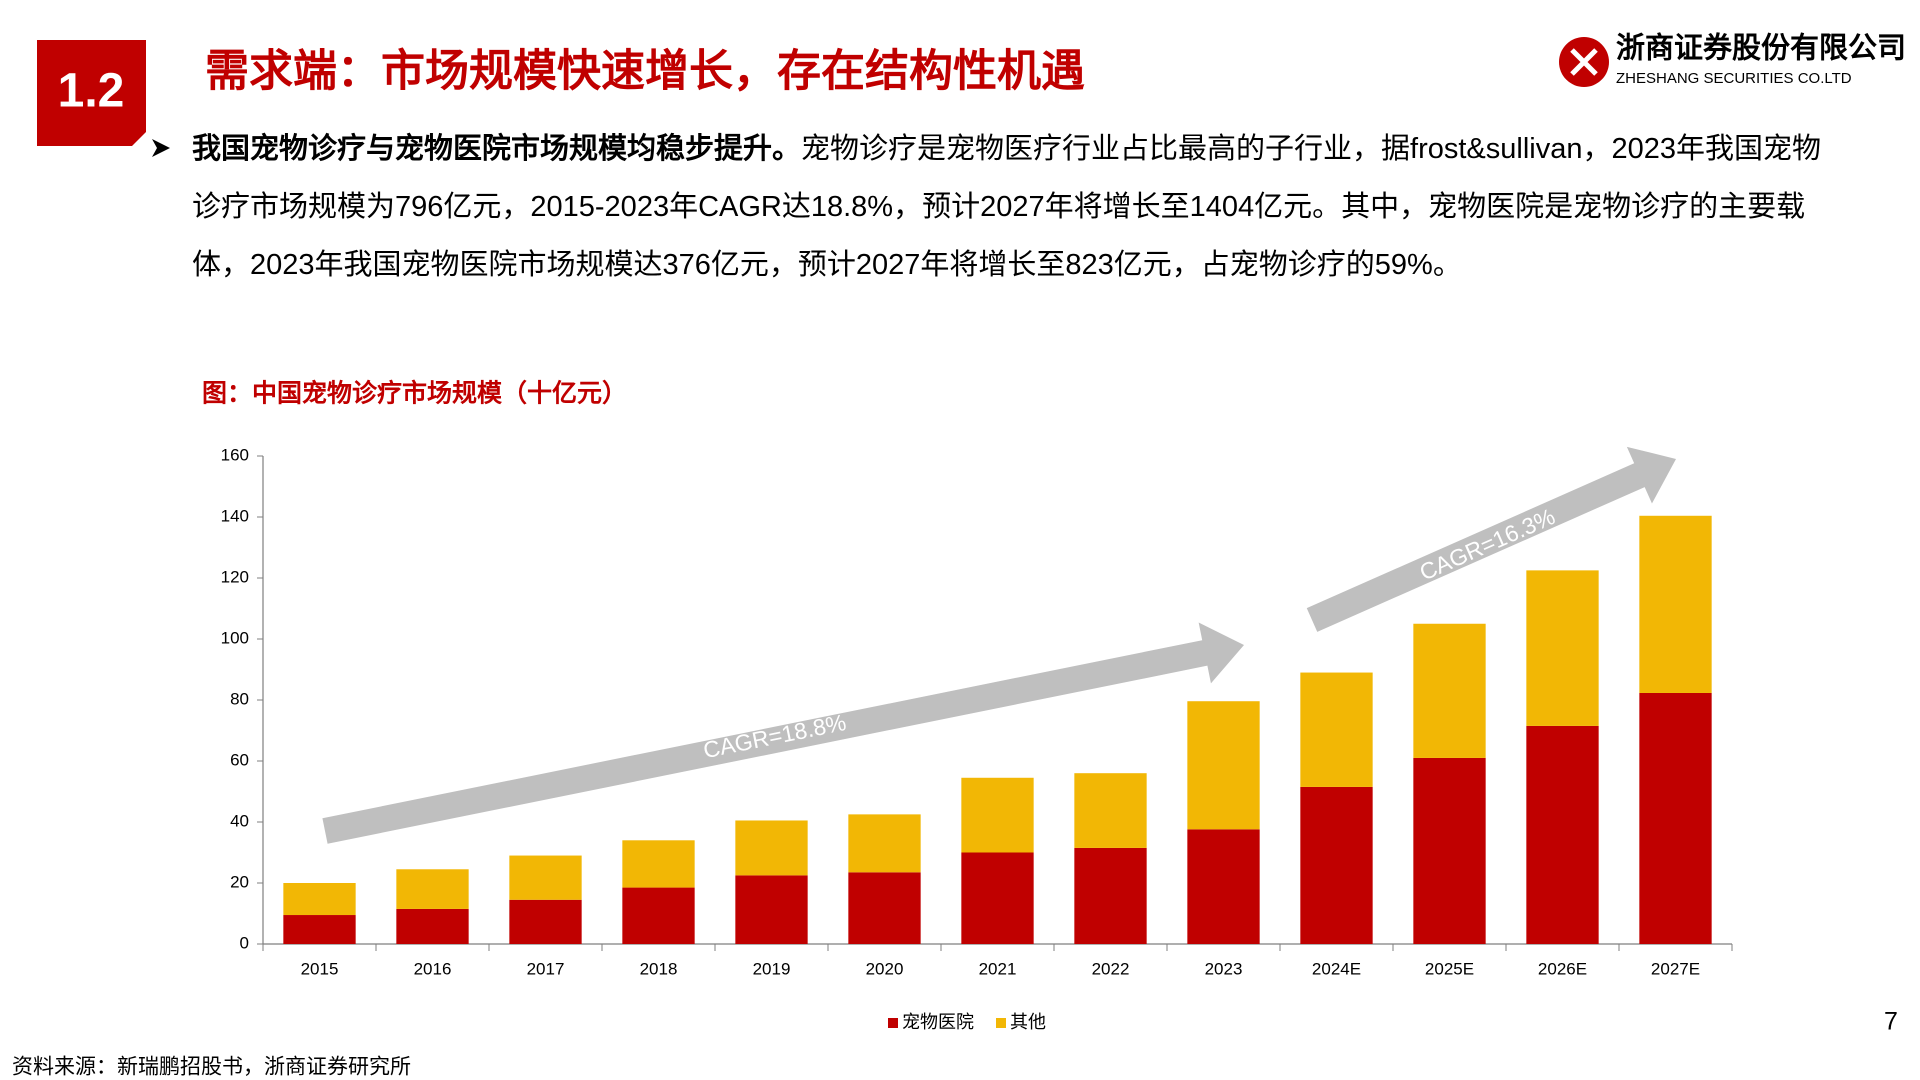  Describe the element at coordinates (239, 759) in the screenshot. I see `y-tick-label: 60` at that location.